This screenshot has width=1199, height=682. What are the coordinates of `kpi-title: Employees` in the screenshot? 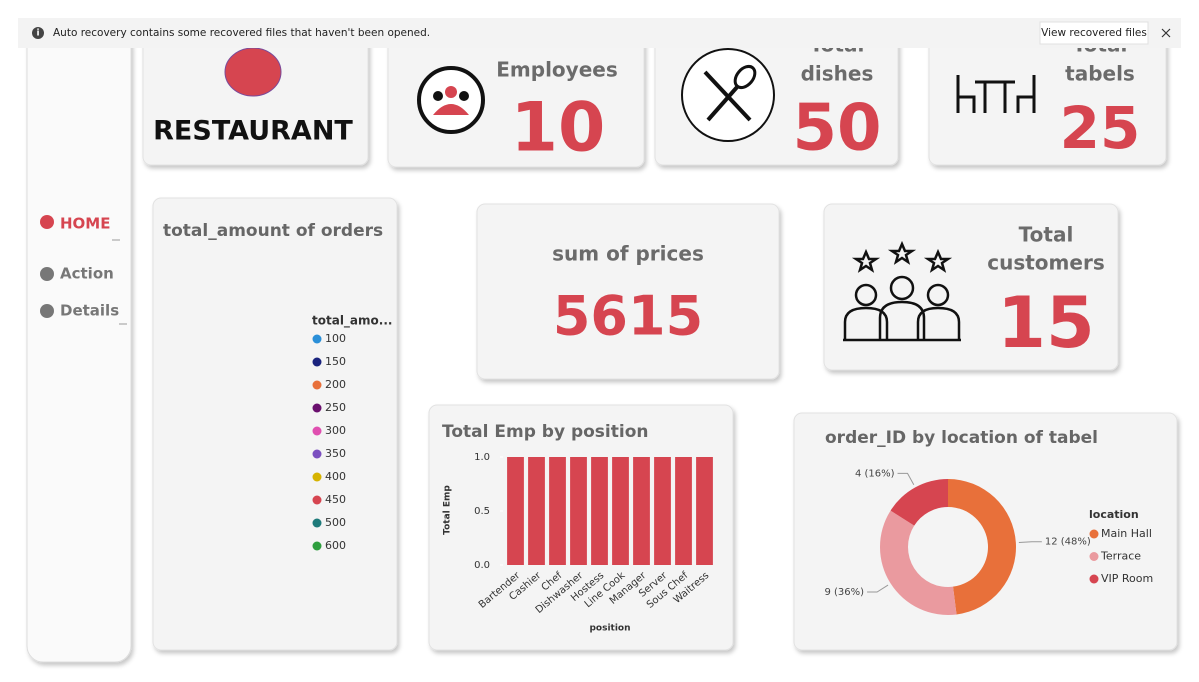 It's located at (556, 70).